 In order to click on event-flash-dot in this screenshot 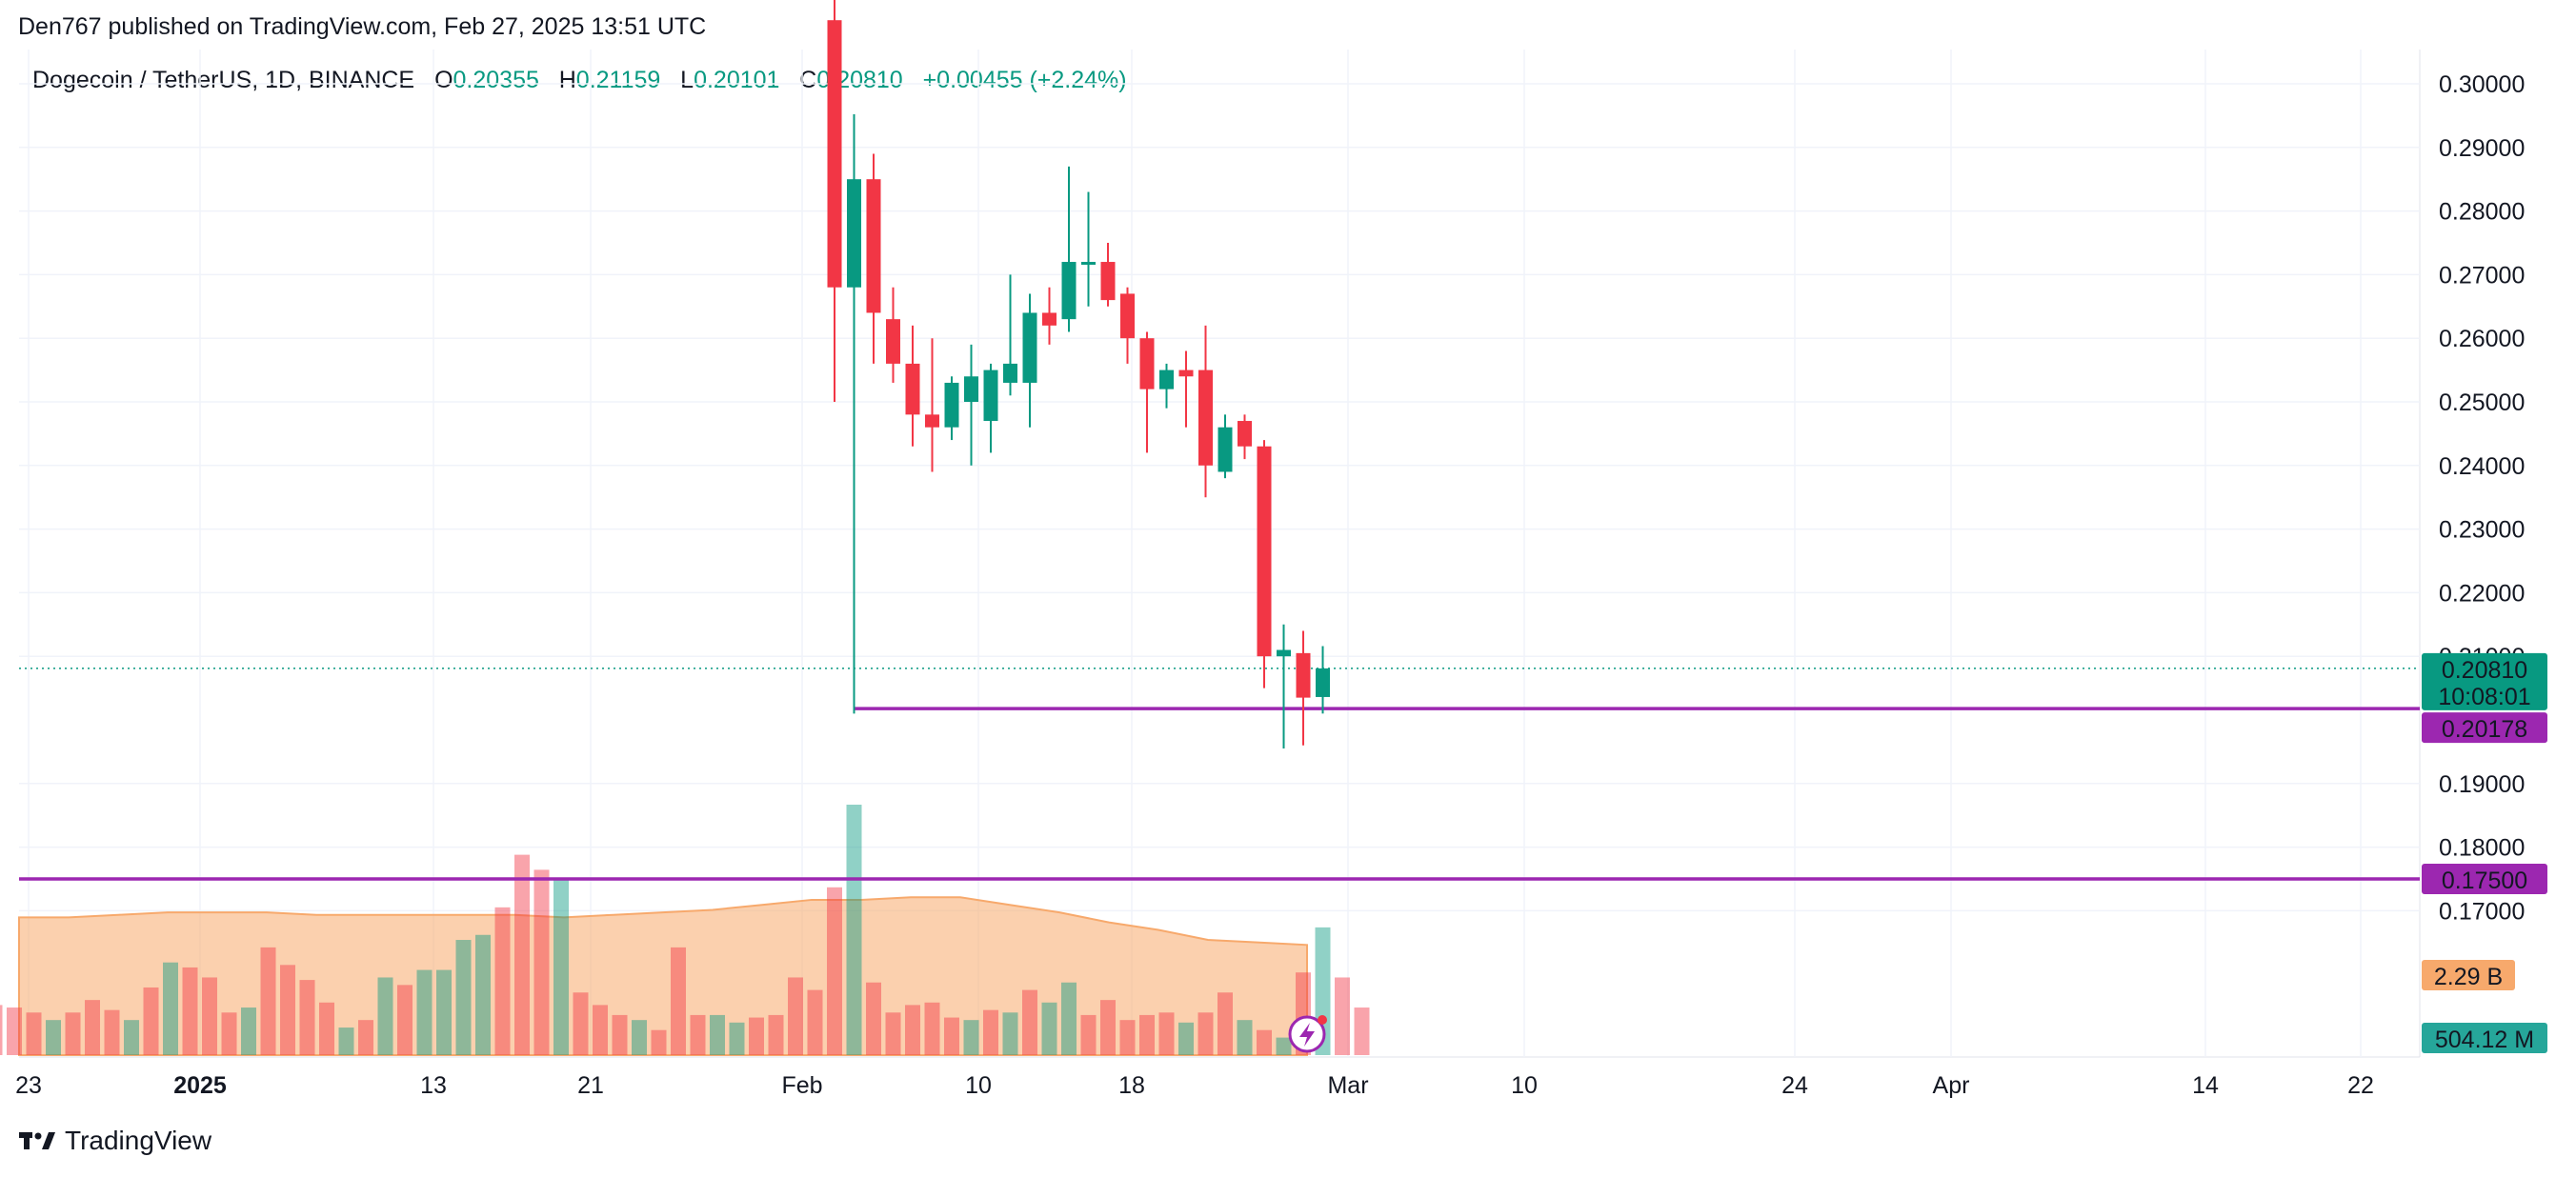, I will do `click(1322, 1020)`.